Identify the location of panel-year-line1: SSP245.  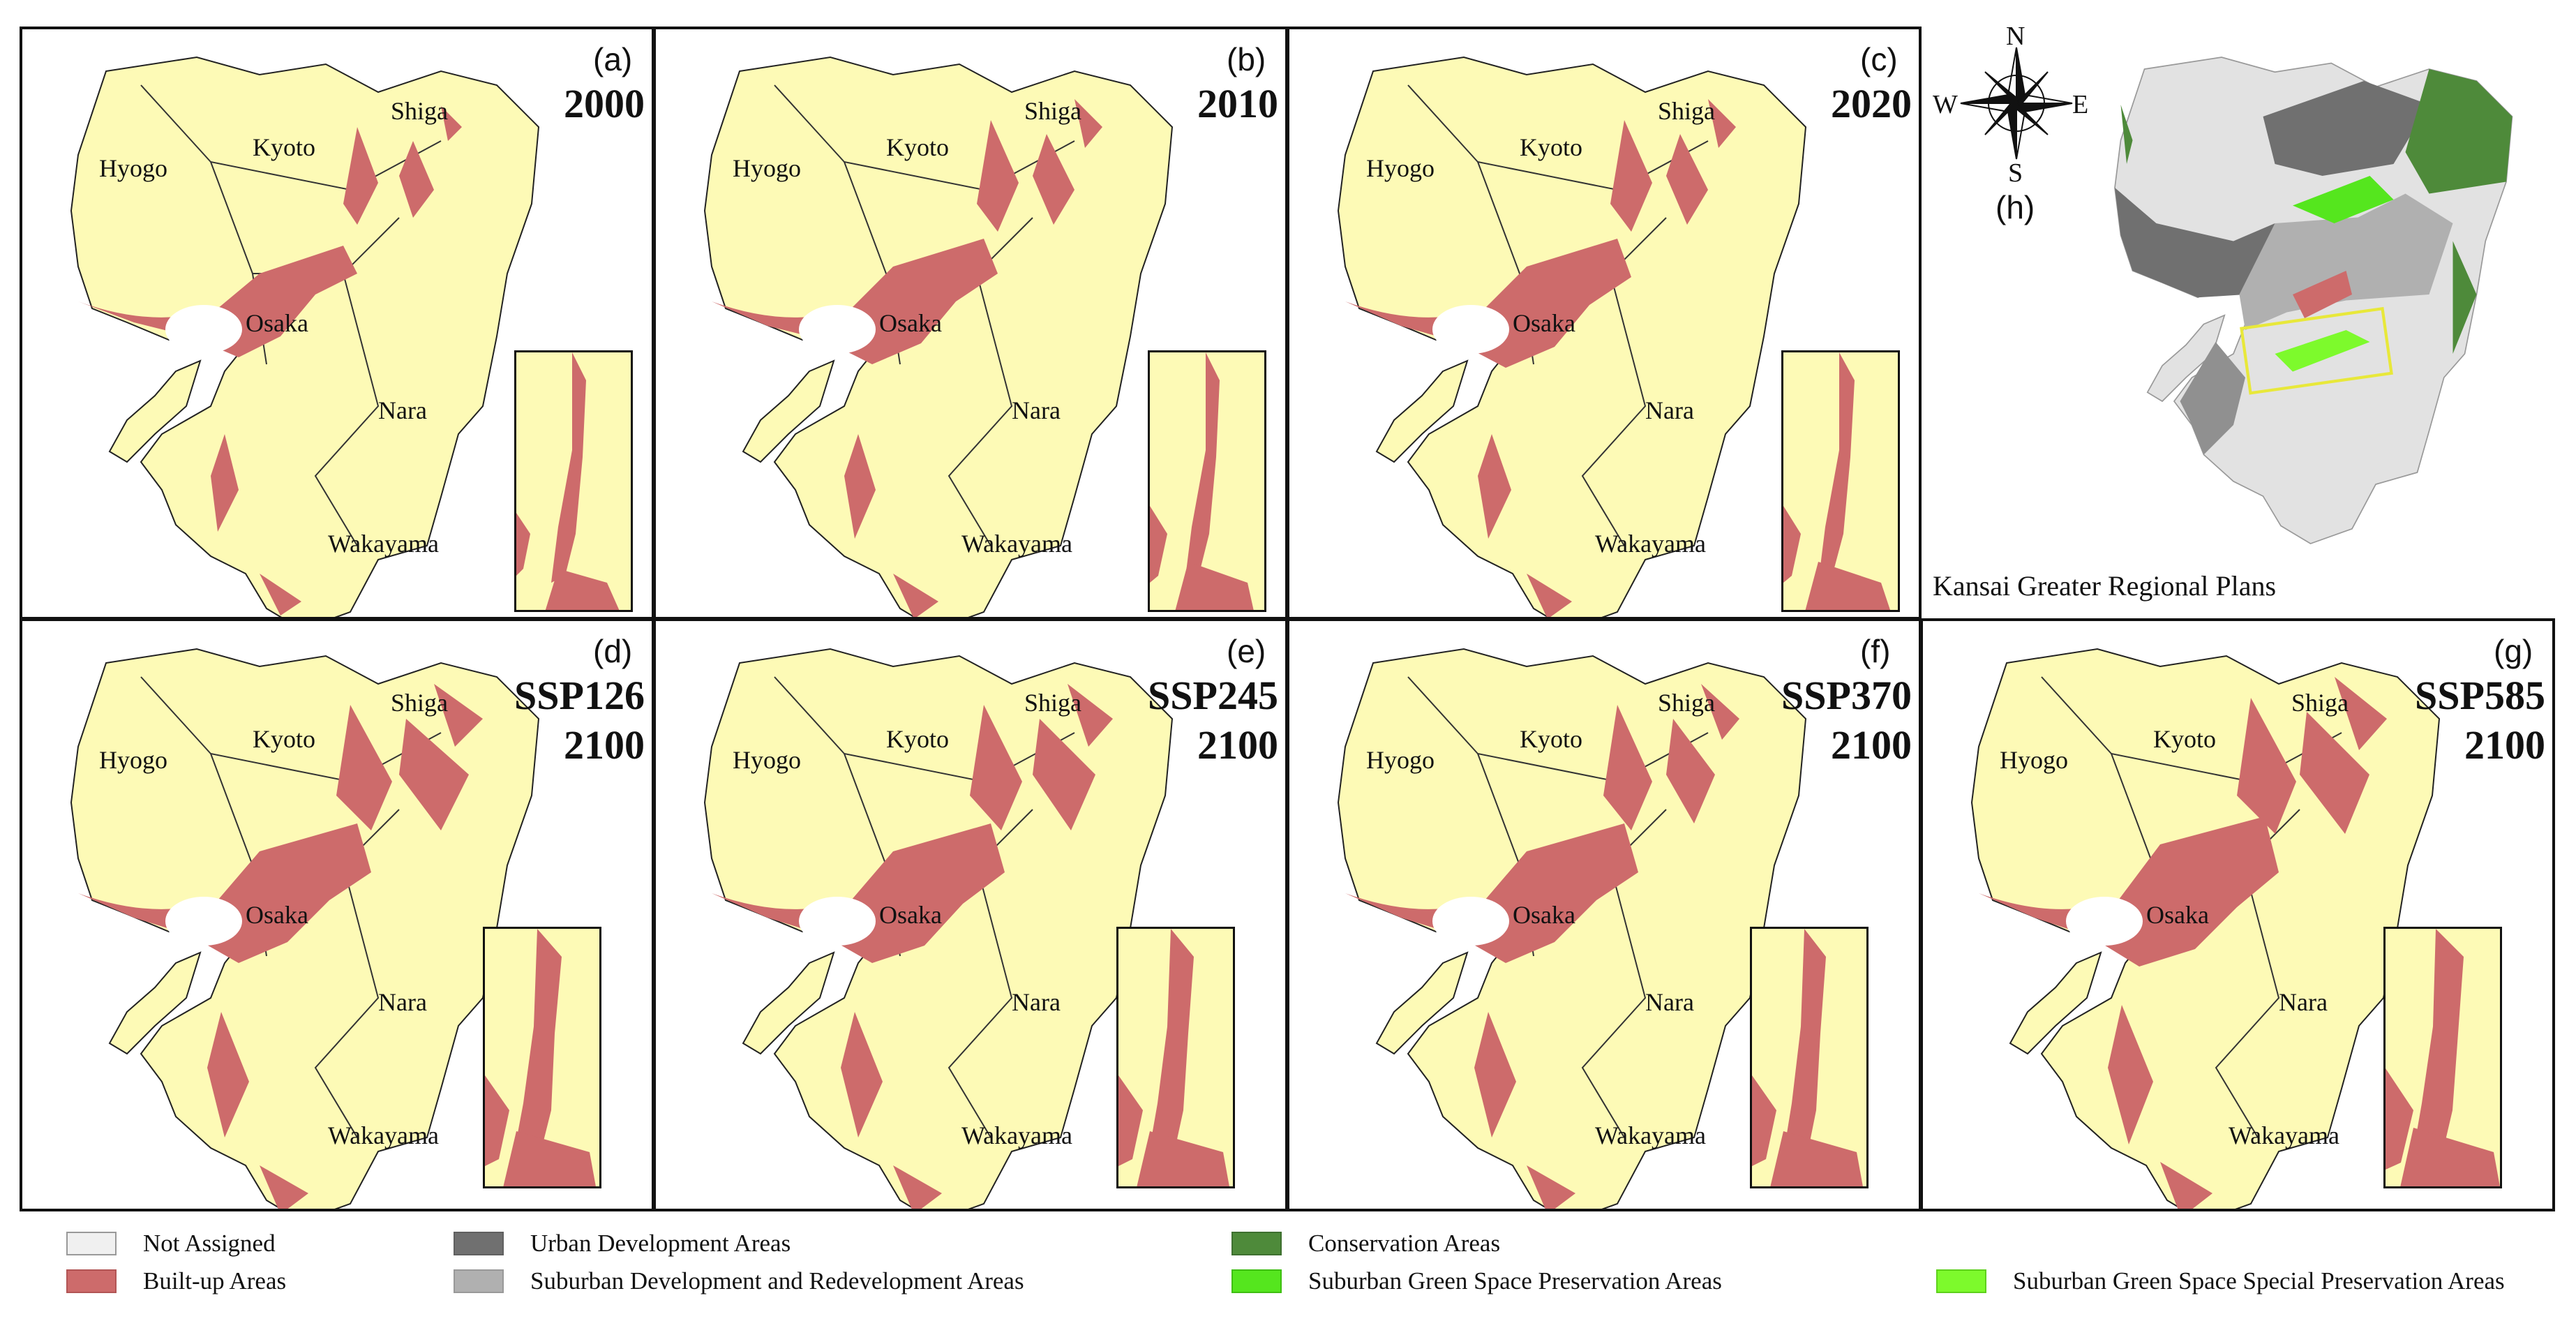
(1213, 695).